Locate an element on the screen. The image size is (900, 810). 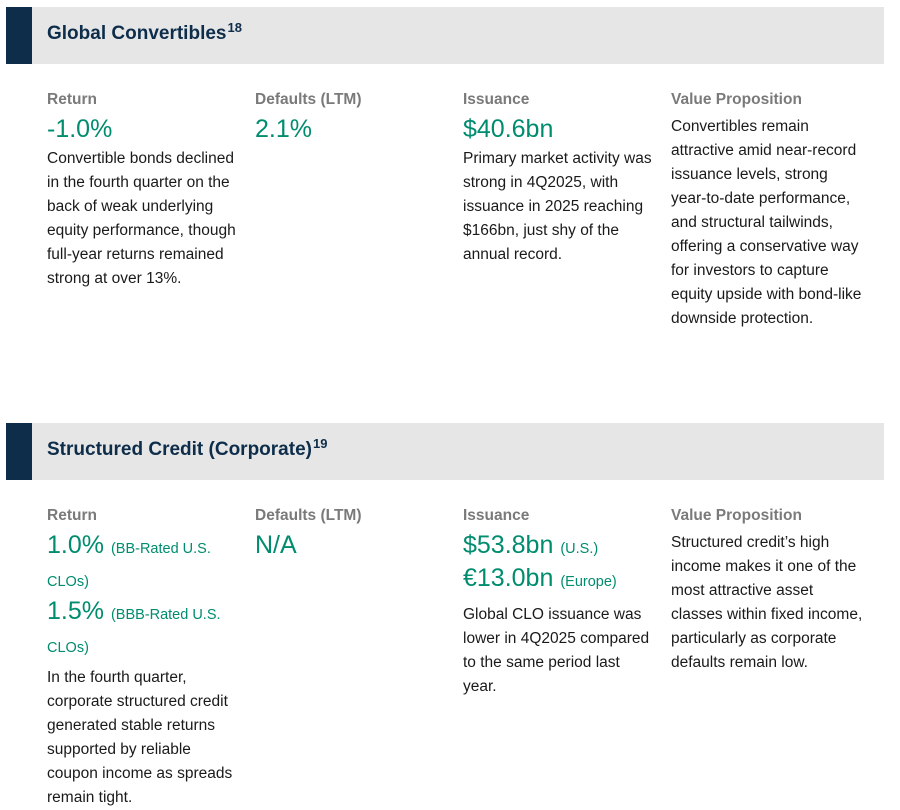
section-title: Structured Credit (Corporate)19 is located at coordinates (187, 448).